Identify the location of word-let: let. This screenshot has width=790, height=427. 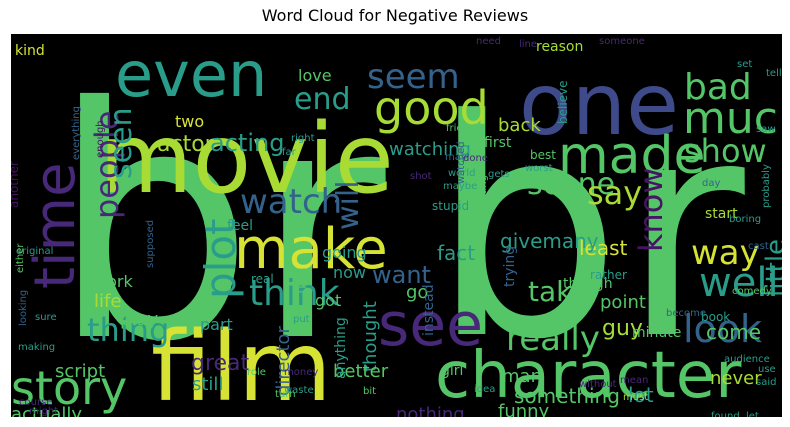
(752, 414).